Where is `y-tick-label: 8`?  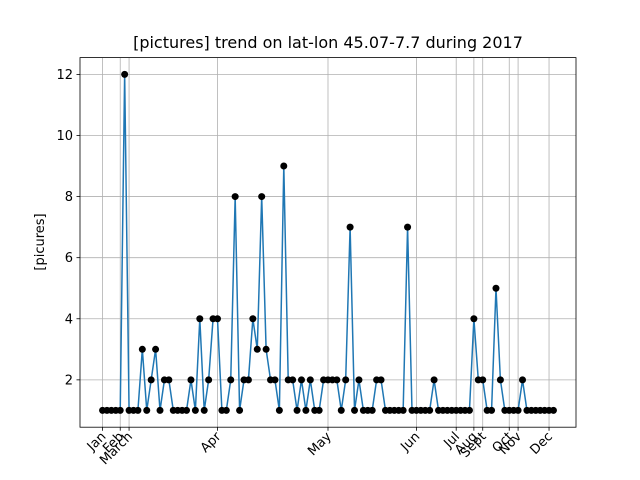
y-tick-label: 8 is located at coordinates (69, 197).